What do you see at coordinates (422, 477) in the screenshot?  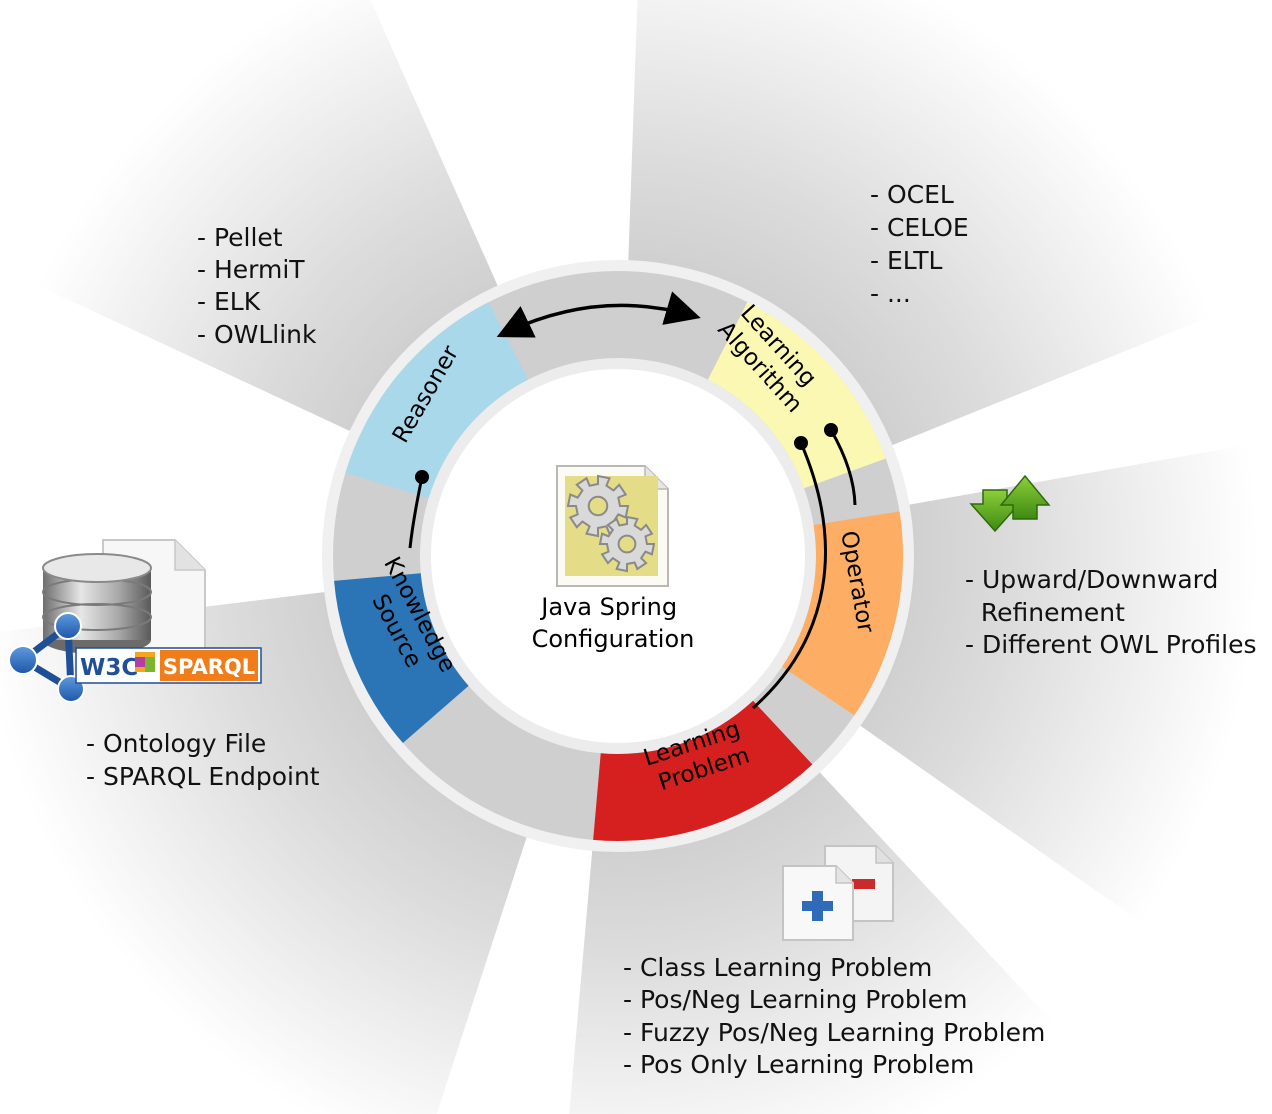 I see `reasoner-dot` at bounding box center [422, 477].